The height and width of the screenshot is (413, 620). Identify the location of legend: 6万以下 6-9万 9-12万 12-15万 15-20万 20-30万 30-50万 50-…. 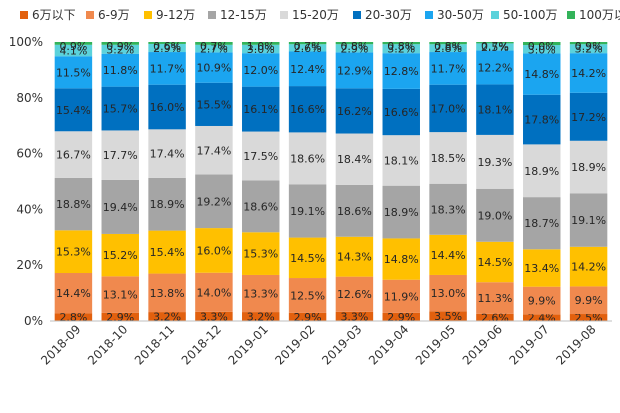
(320, 15).